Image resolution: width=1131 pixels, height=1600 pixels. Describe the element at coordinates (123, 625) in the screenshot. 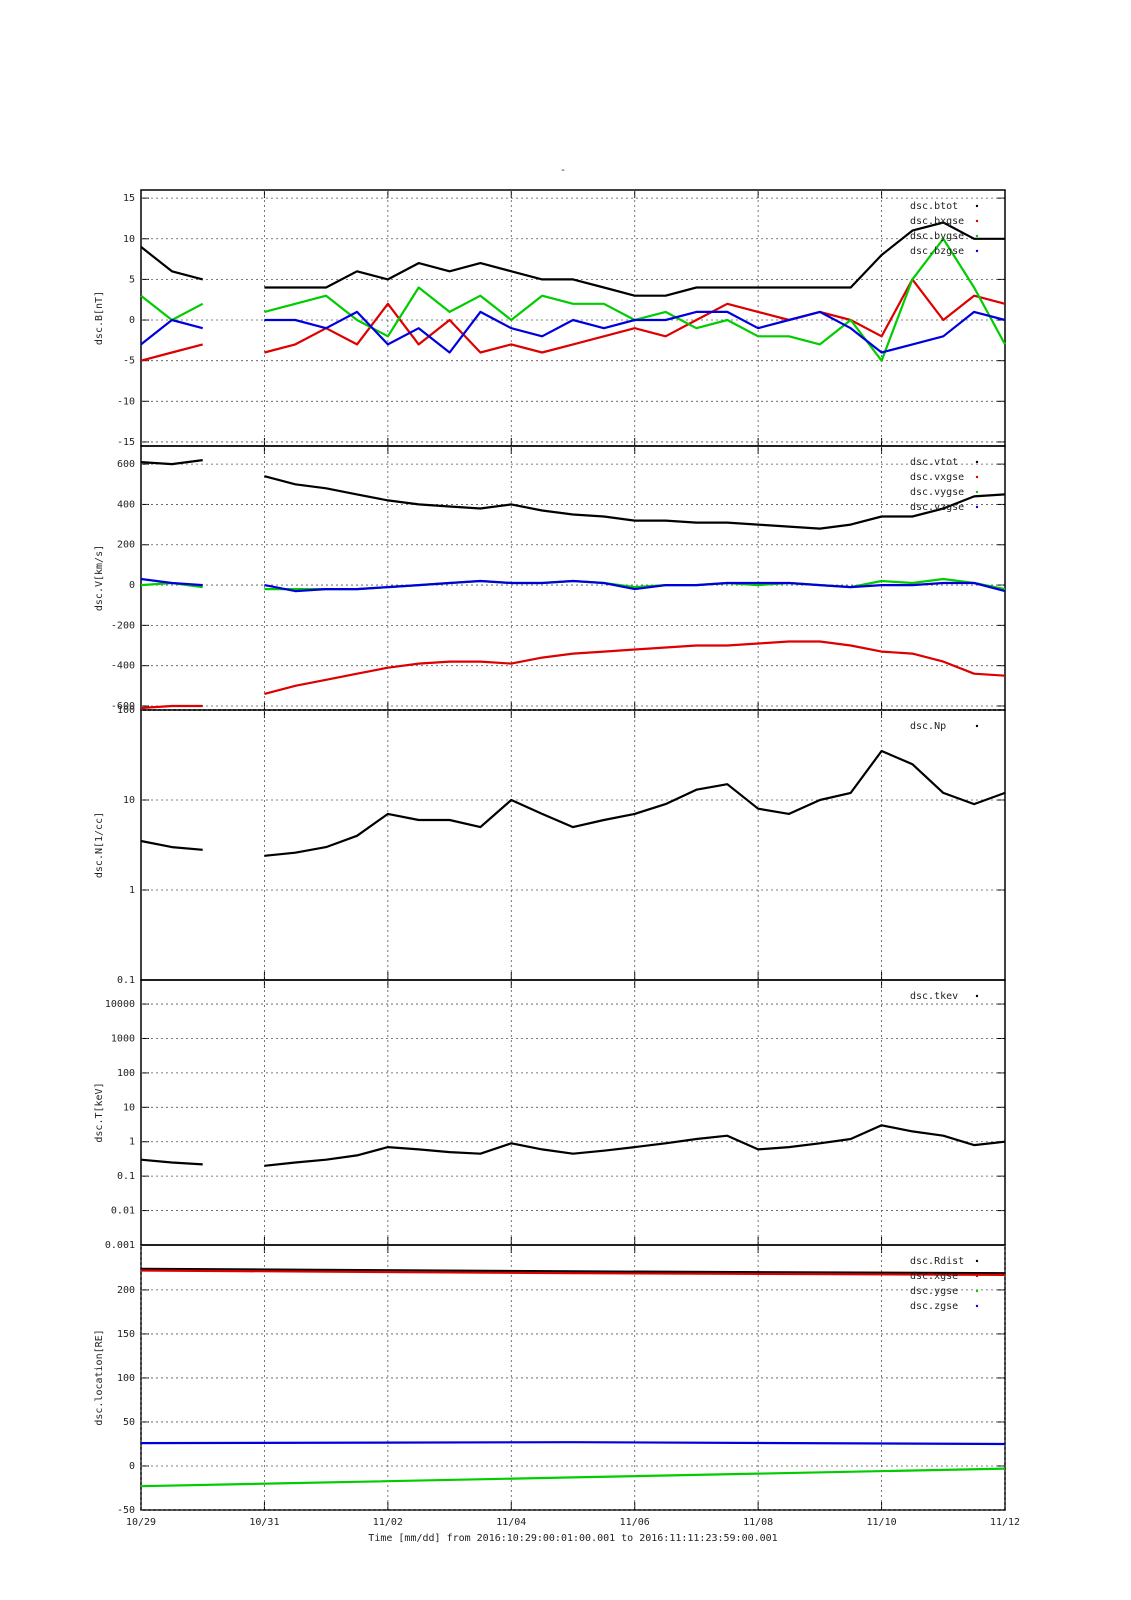

I see `y-tick-label: -200` at that location.